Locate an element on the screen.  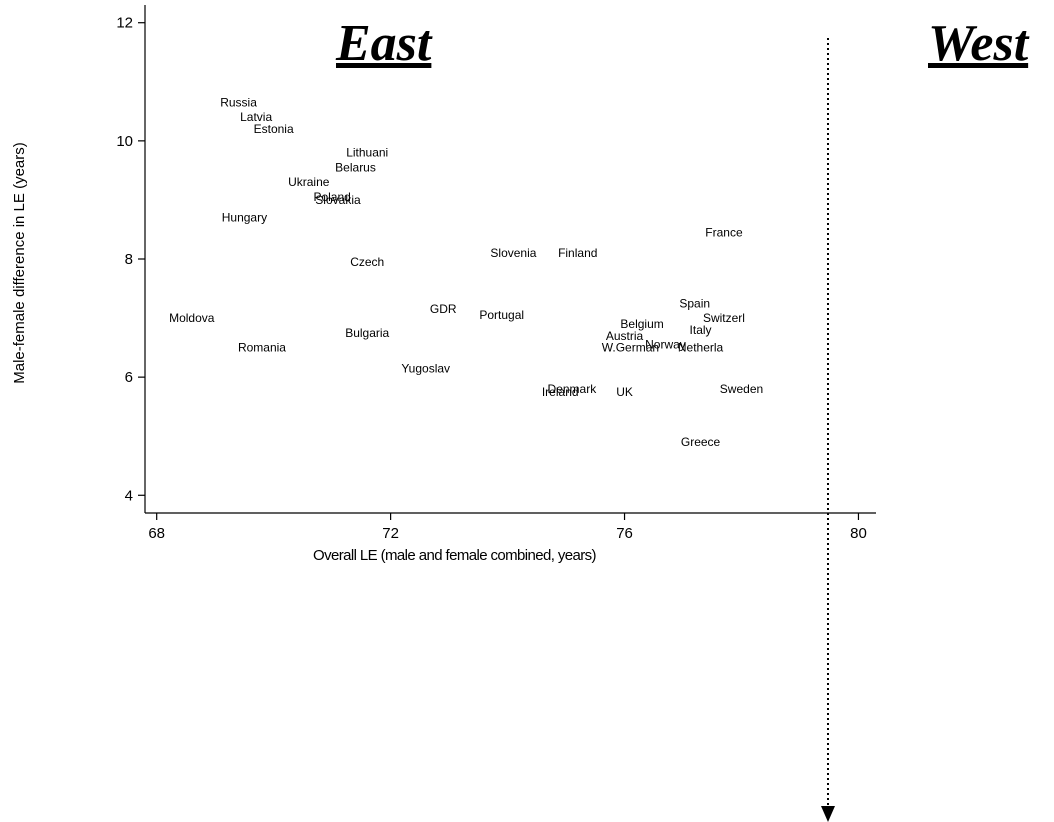
point-label: Belarus is located at coordinates (355, 167).